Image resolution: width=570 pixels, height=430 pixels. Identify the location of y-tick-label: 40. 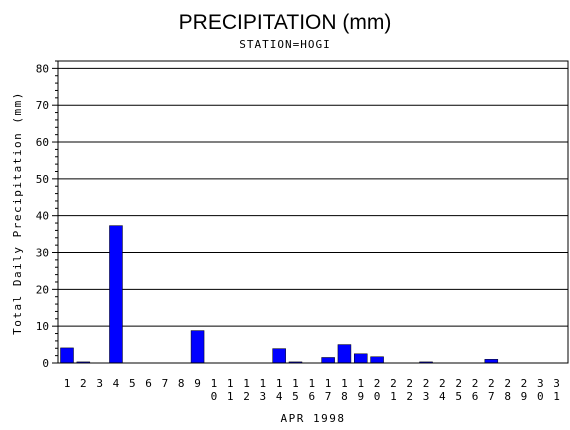
(42, 216).